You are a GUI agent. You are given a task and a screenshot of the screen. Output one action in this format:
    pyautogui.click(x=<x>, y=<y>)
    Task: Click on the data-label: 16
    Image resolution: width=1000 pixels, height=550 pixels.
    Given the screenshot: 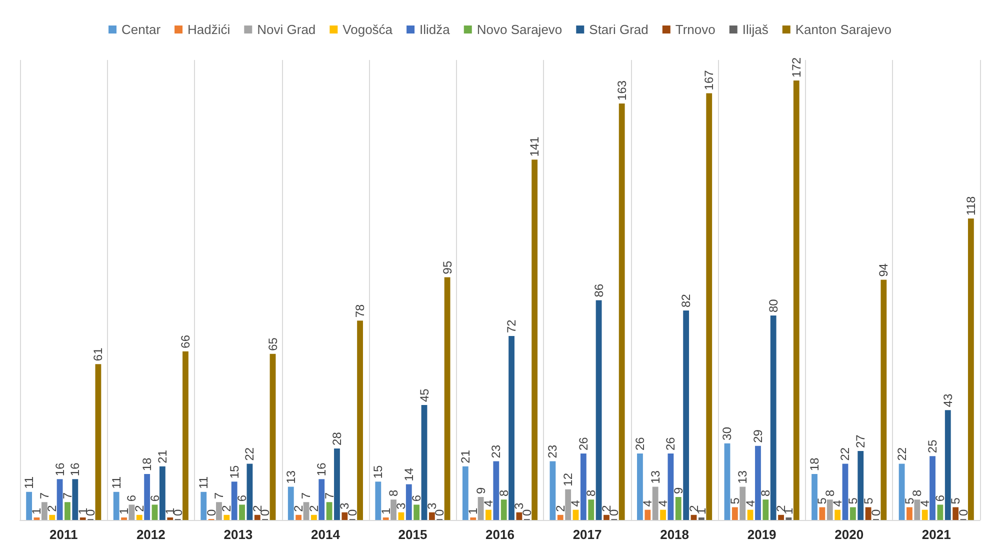 What is the action you would take?
    pyautogui.click(x=59, y=469)
    